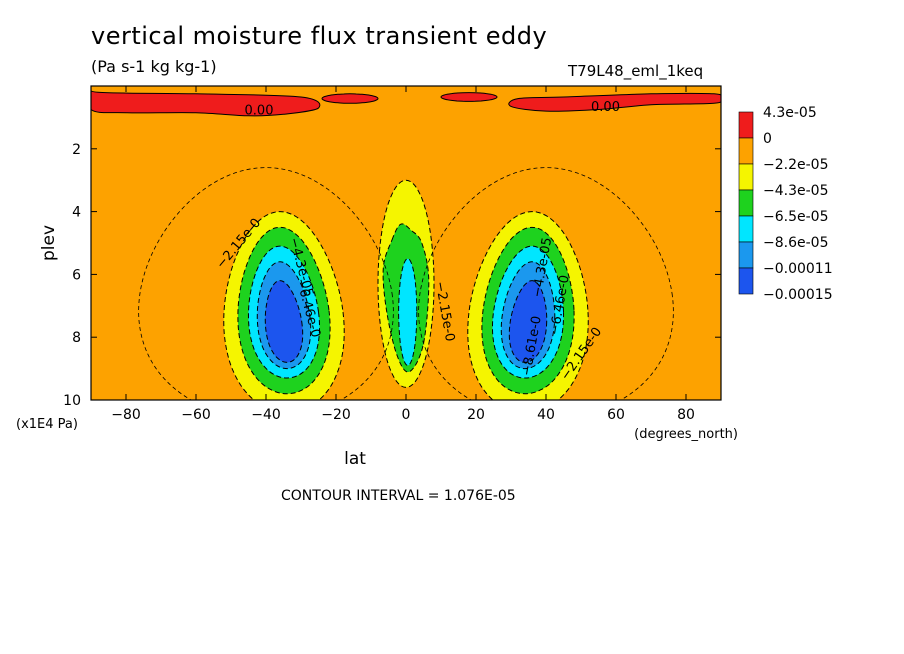  I want to click on x-tick-label: 0, so click(406, 415).